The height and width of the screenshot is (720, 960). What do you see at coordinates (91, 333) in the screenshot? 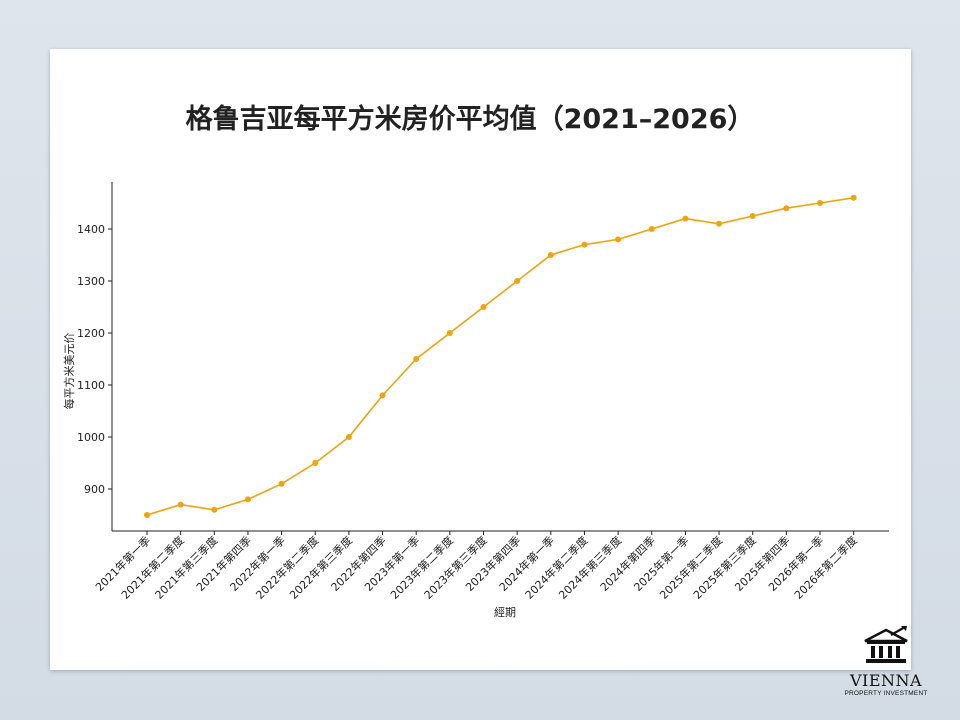
I see `y-tick-label: 1200` at bounding box center [91, 333].